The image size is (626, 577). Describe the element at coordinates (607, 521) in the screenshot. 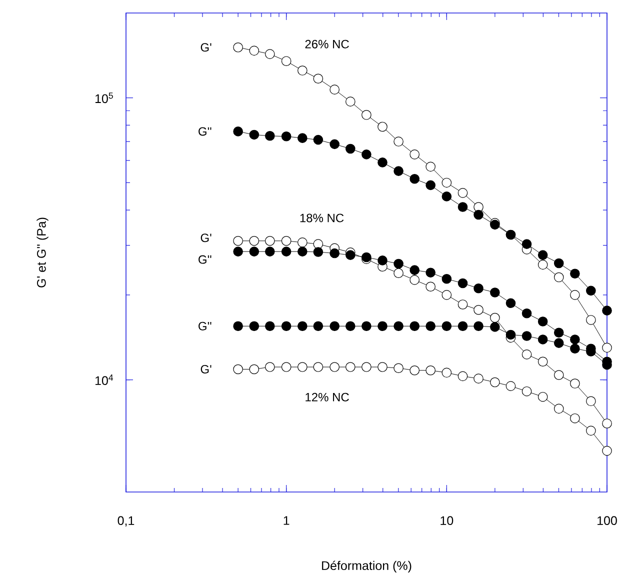

I see `x-tick-label: 100` at that location.